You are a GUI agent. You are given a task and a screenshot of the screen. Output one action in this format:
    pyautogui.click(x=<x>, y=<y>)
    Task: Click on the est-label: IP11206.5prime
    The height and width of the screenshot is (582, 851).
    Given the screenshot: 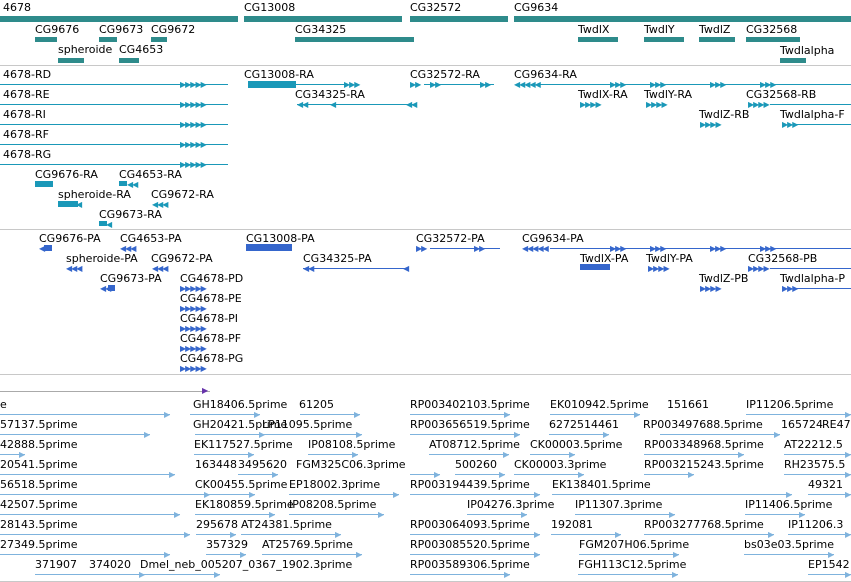 What is the action you would take?
    pyautogui.click(x=790, y=404)
    